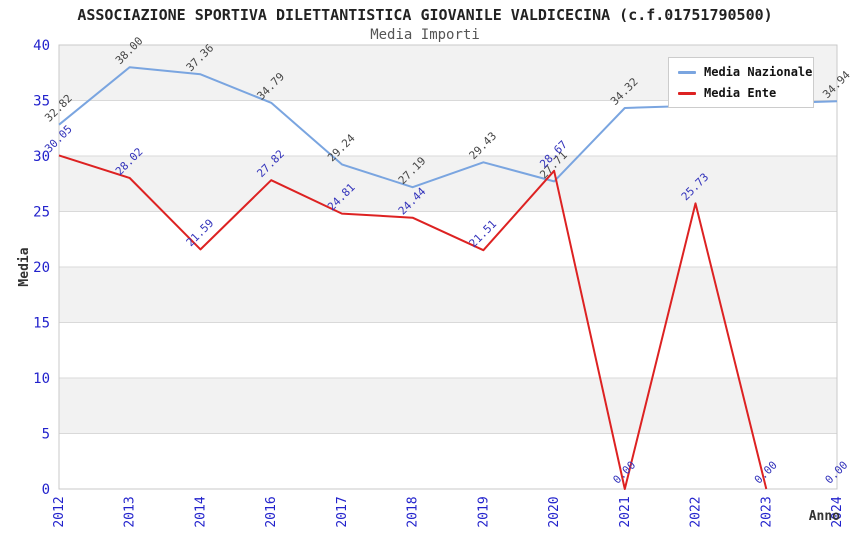 Image resolution: width=850 pixels, height=550 pixels. What do you see at coordinates (483, 511) in the screenshot?
I see `x-tick-label: 2019` at bounding box center [483, 511].